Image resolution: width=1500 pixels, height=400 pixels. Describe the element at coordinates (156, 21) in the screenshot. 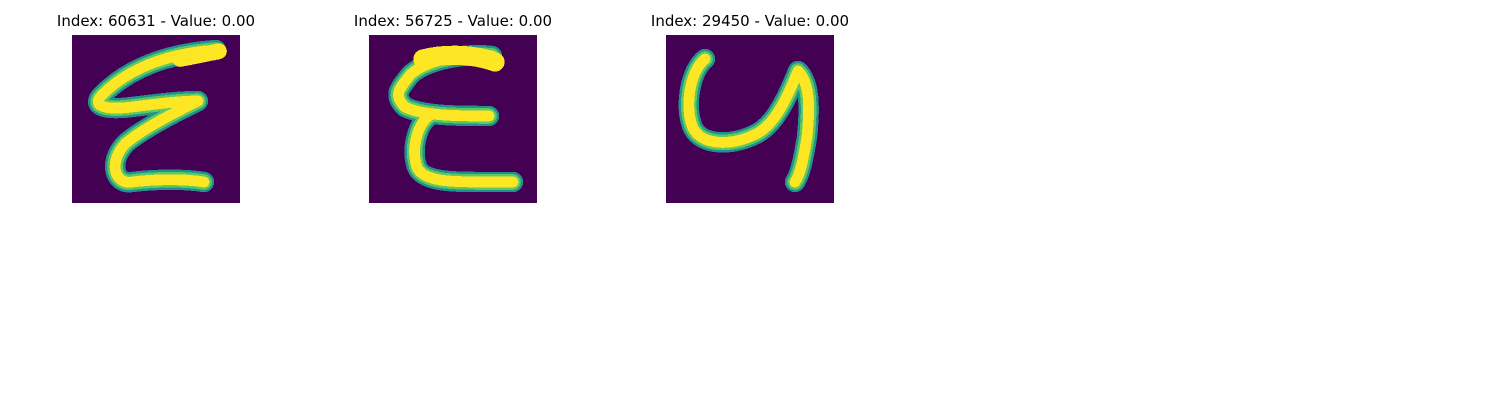

I see `panel-title: Index: 60631 - Value: 0.00` at that location.